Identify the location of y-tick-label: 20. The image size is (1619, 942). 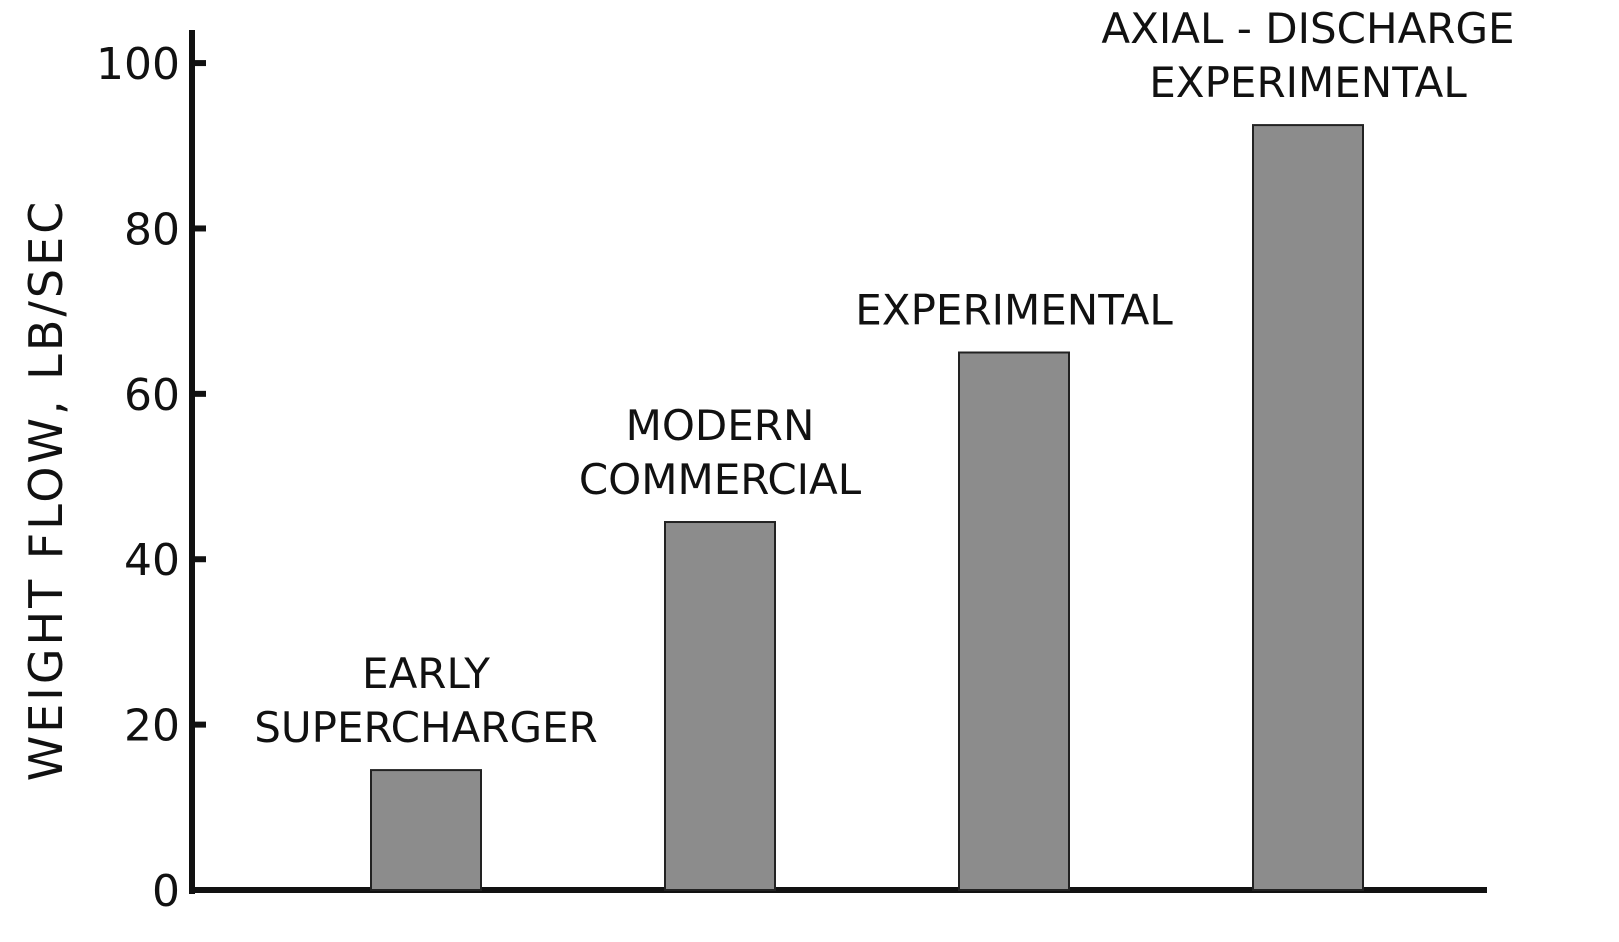
(152, 726).